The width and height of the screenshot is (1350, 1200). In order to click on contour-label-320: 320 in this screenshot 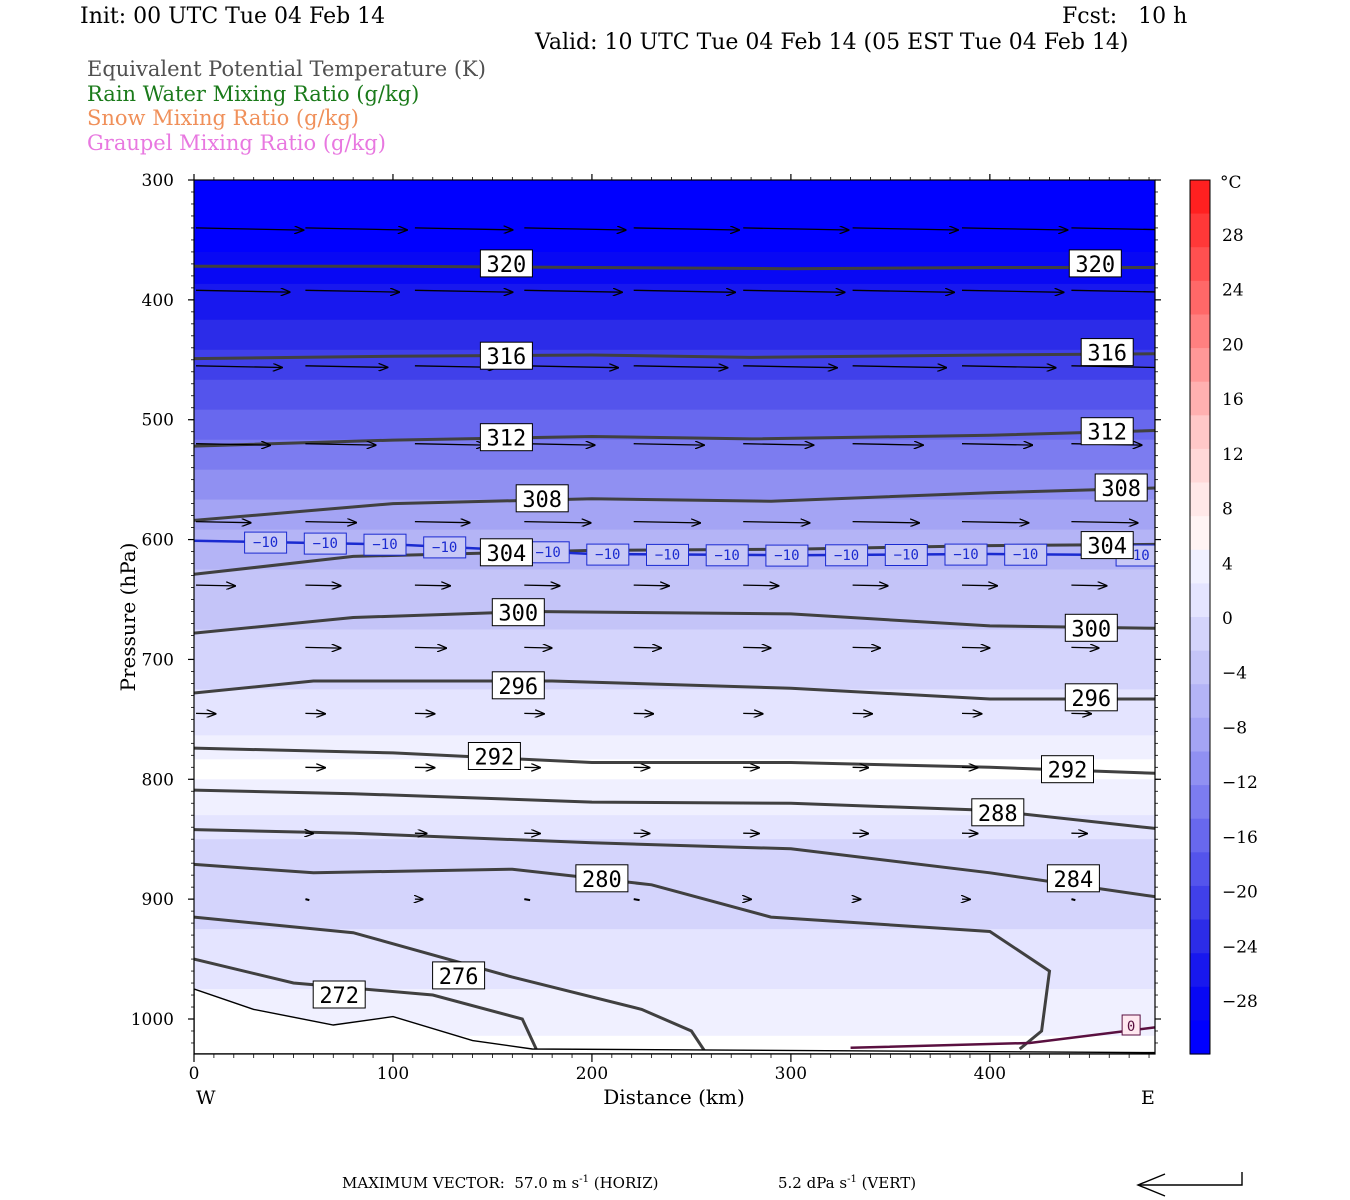, I will do `click(1095, 265)`.